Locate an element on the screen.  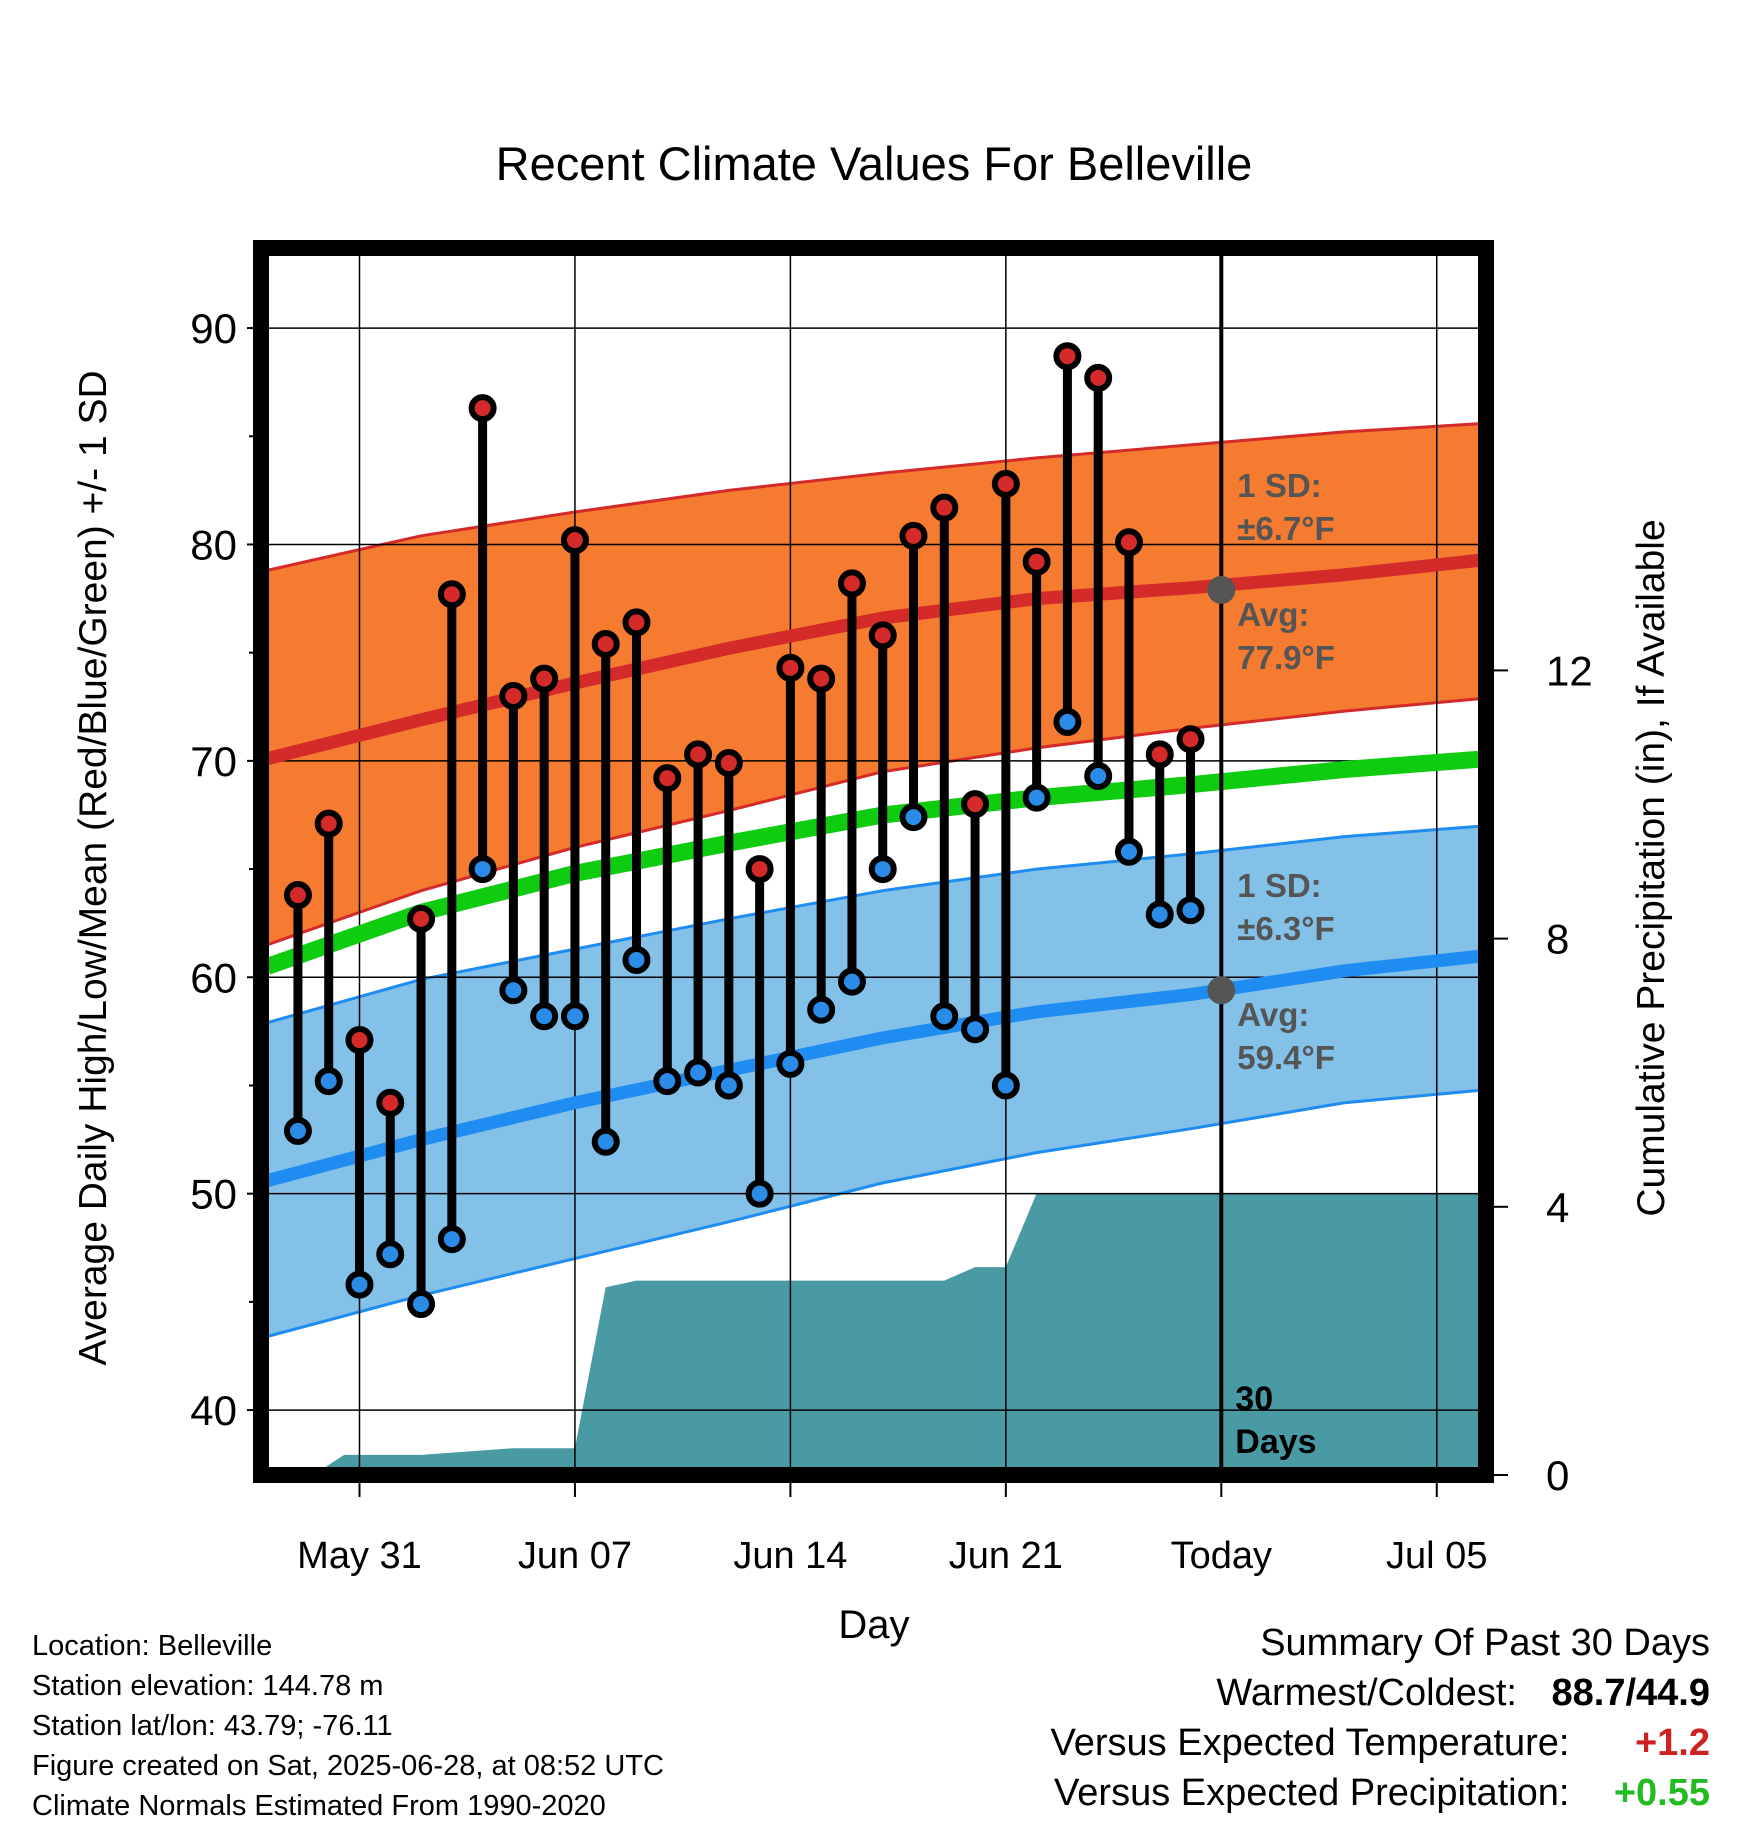
high-avg-value: 77.9°F is located at coordinates (1286, 657).